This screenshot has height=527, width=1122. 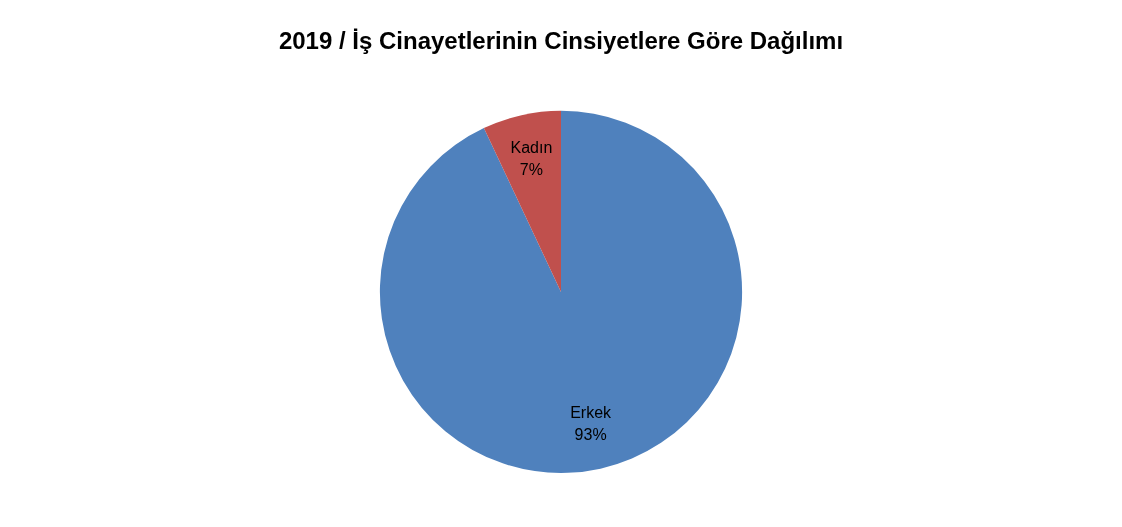 What do you see at coordinates (531, 169) in the screenshot?
I see `data-label: 7%` at bounding box center [531, 169].